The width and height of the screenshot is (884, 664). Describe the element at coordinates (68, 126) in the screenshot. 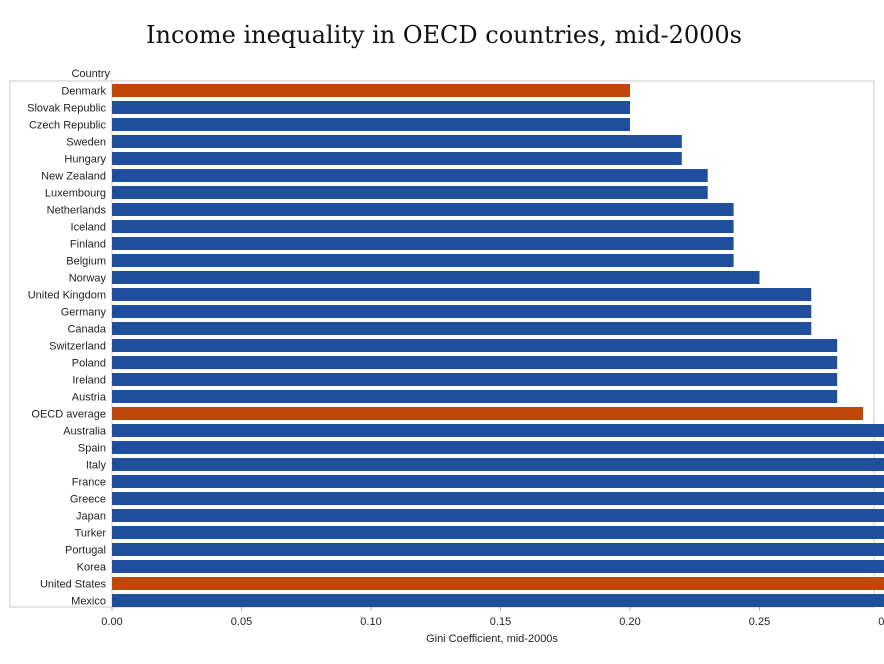

I see `category-label: Czech Republic` at that location.